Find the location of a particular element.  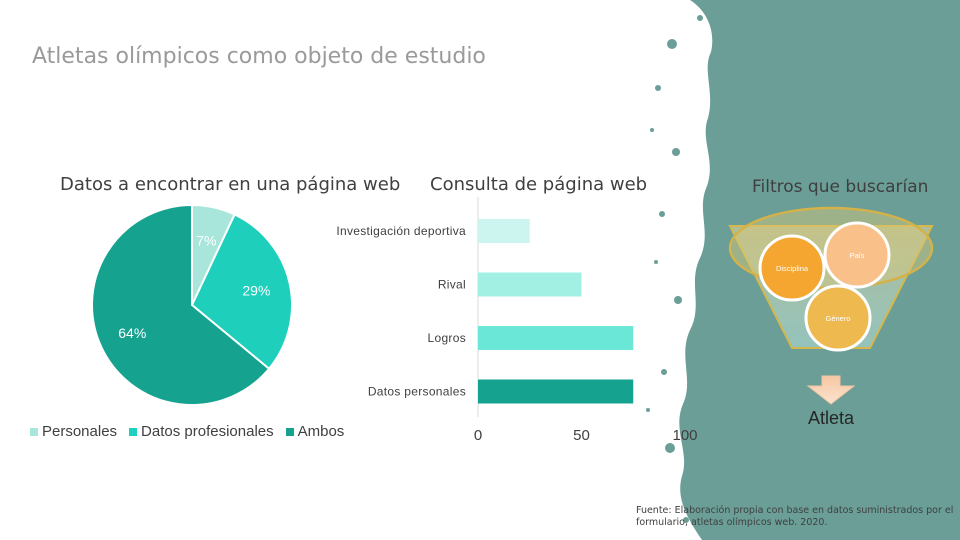

funnel-item-pais is located at coordinates (857, 255).